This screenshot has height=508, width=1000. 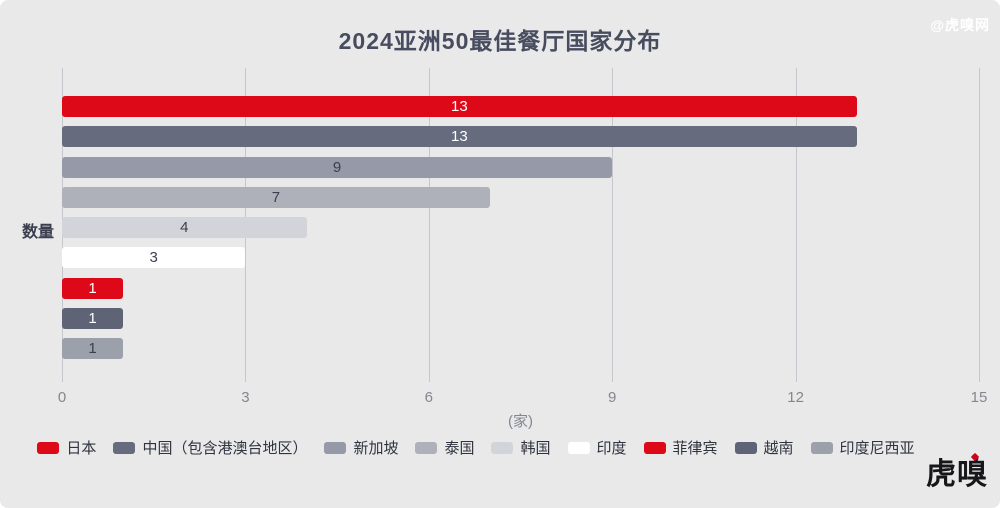 What do you see at coordinates (184, 227) in the screenshot?
I see `bar-韩国: 4` at bounding box center [184, 227].